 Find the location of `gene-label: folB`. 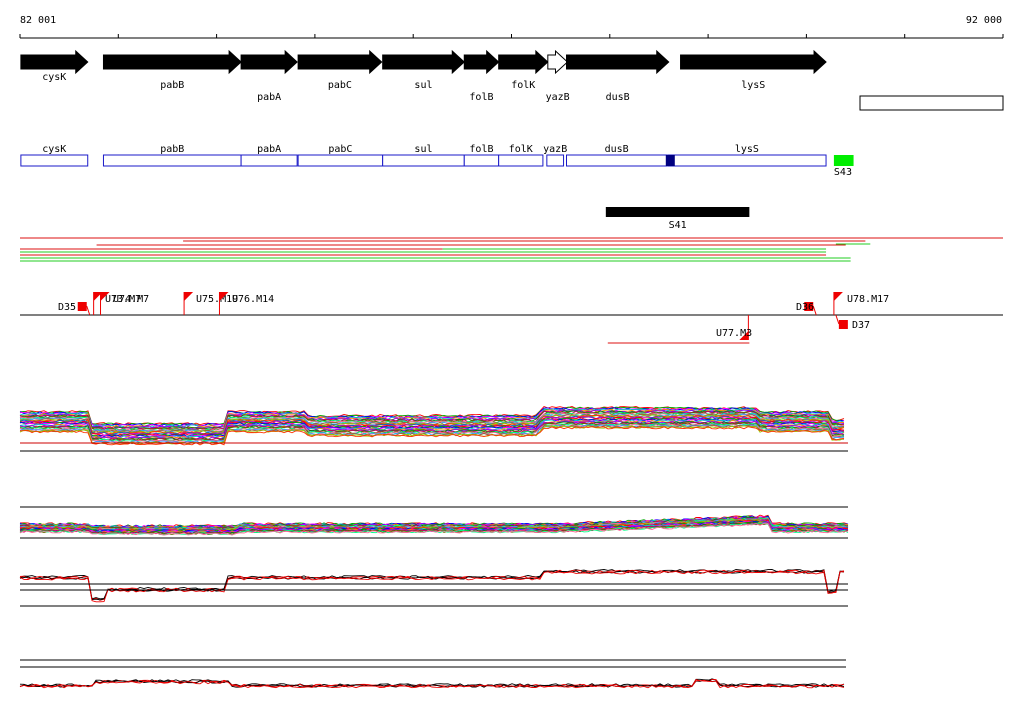

gene-label: folB is located at coordinates (481, 97).